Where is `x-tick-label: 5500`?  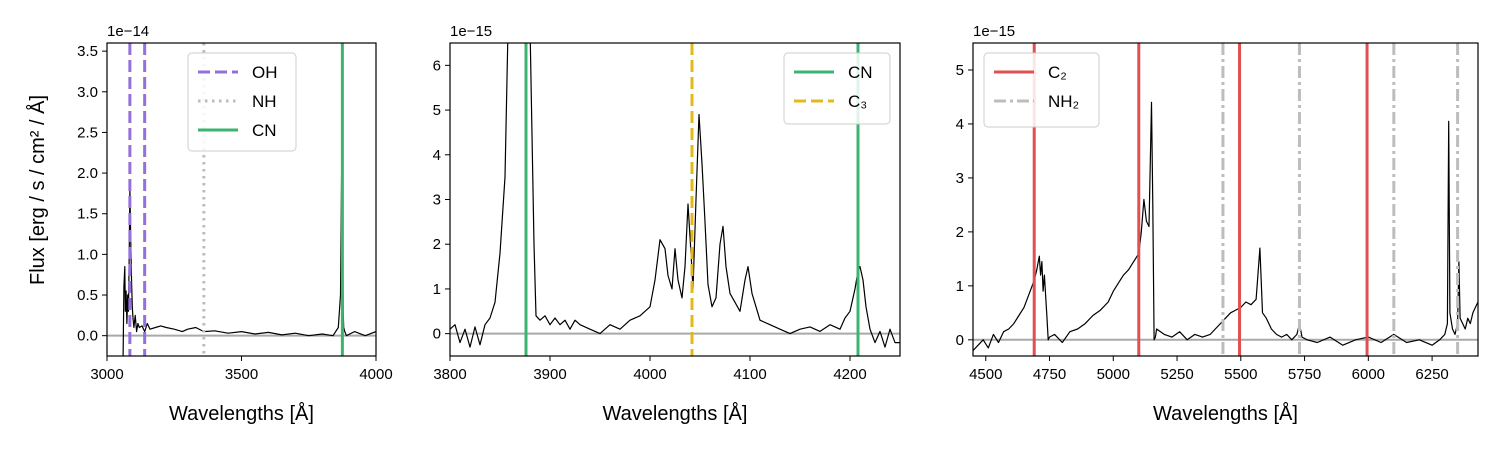 x-tick-label: 5500 is located at coordinates (1240, 374).